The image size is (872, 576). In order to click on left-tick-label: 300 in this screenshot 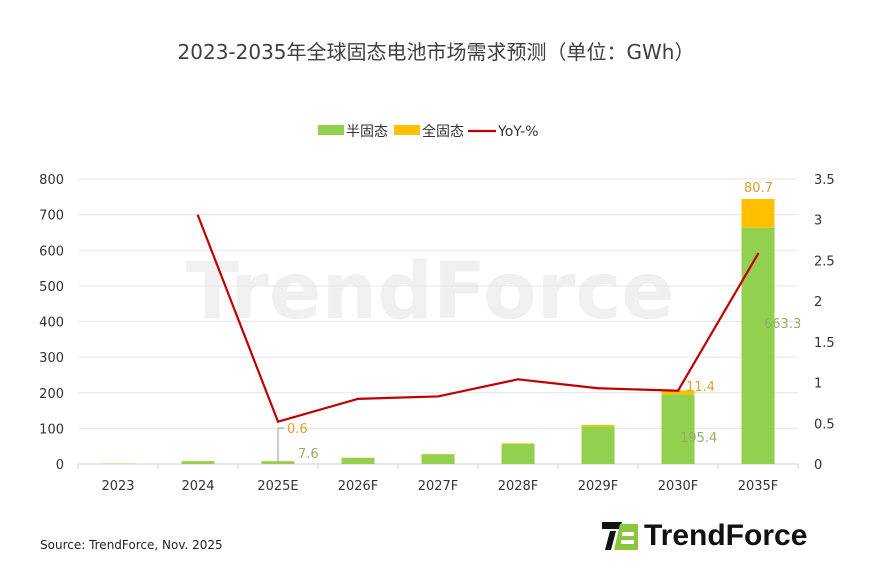, I will do `click(51, 358)`.